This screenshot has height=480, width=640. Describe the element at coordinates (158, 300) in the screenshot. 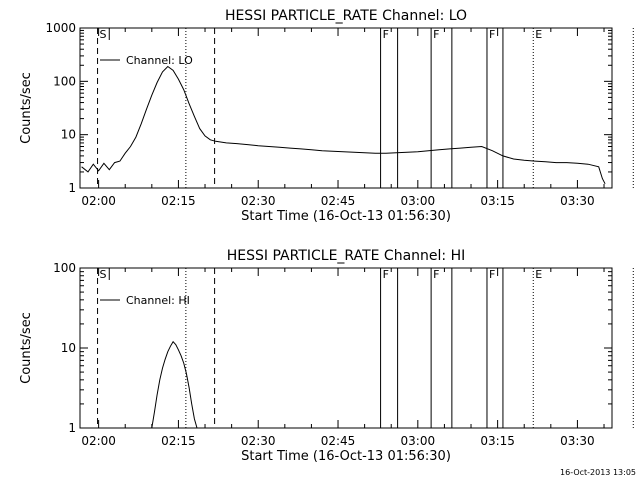

I see `legend-label: Channel: HI` at that location.